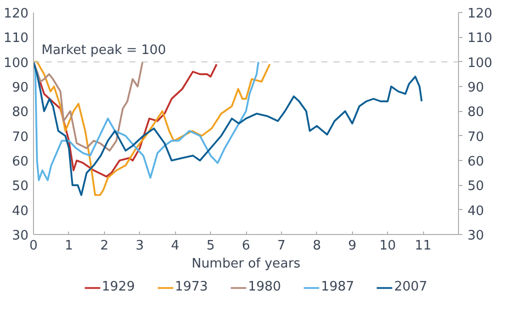 This screenshot has width=515, height=320. What do you see at coordinates (476, 236) in the screenshot?
I see `y2-tick-label: 30` at bounding box center [476, 236].